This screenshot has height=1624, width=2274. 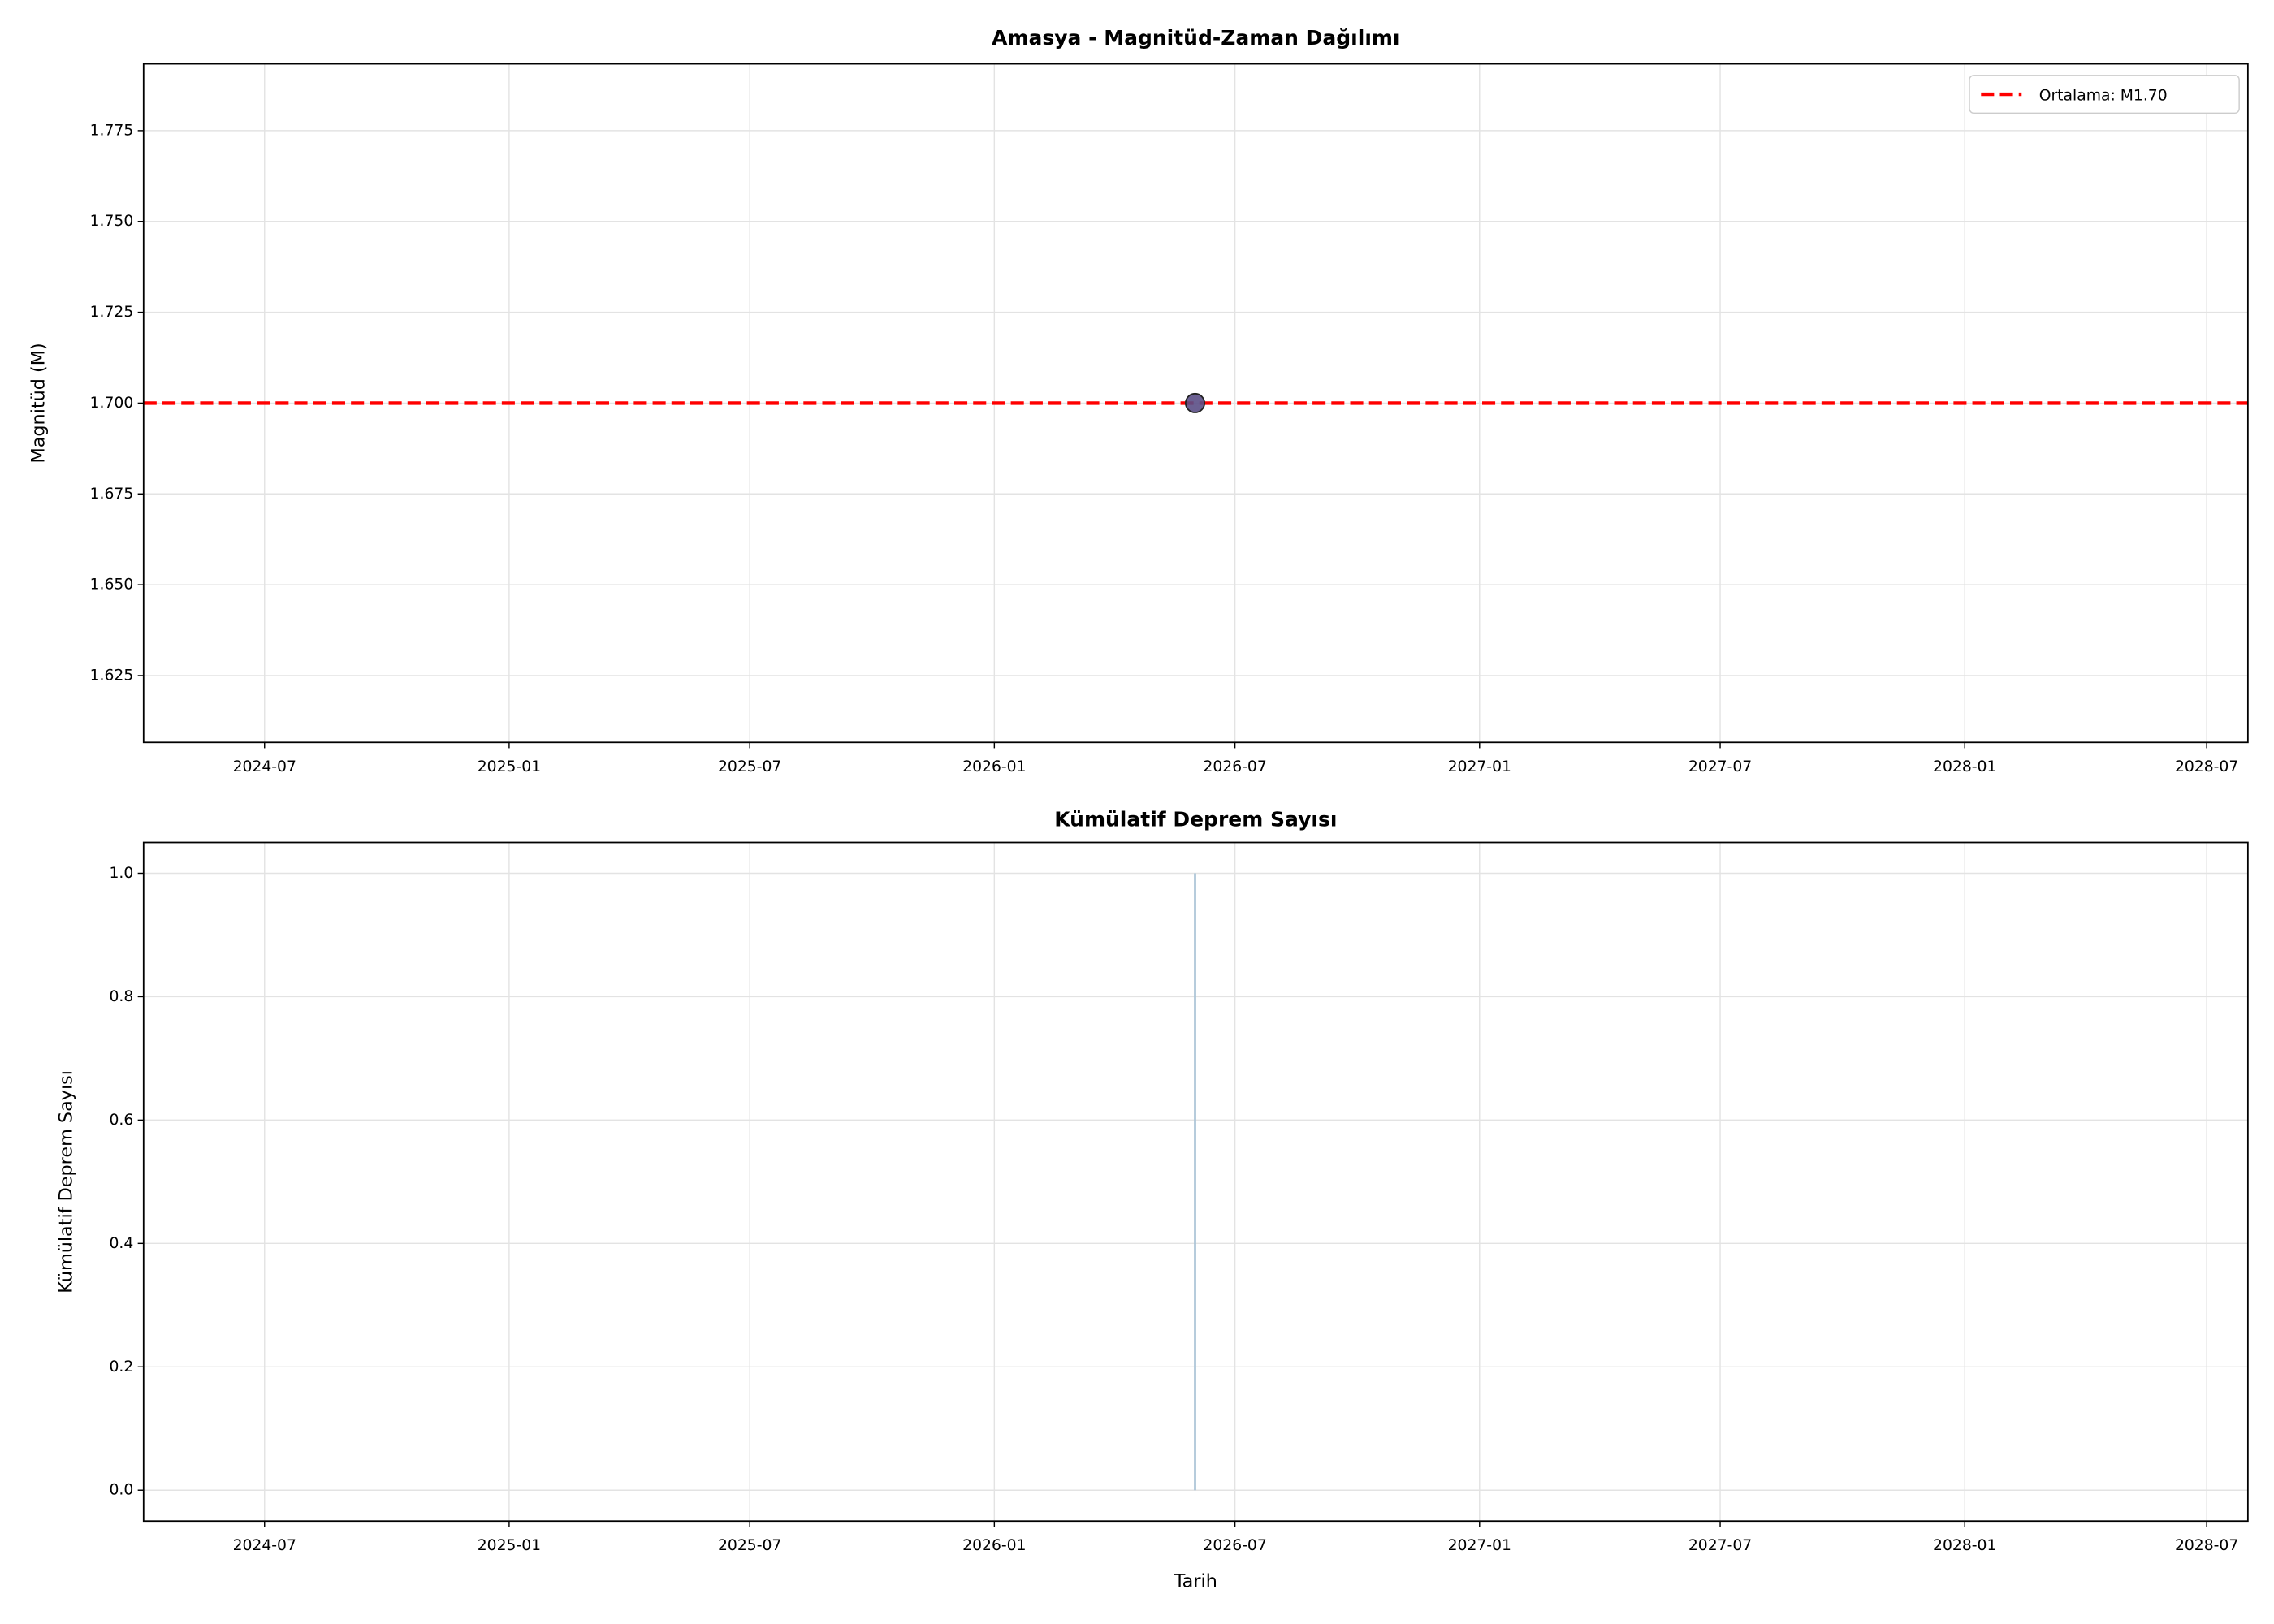 What do you see at coordinates (1195, 38) in the screenshot?
I see `chart-title: Amasya - Magnitüd-Zaman Dağılımı` at bounding box center [1195, 38].